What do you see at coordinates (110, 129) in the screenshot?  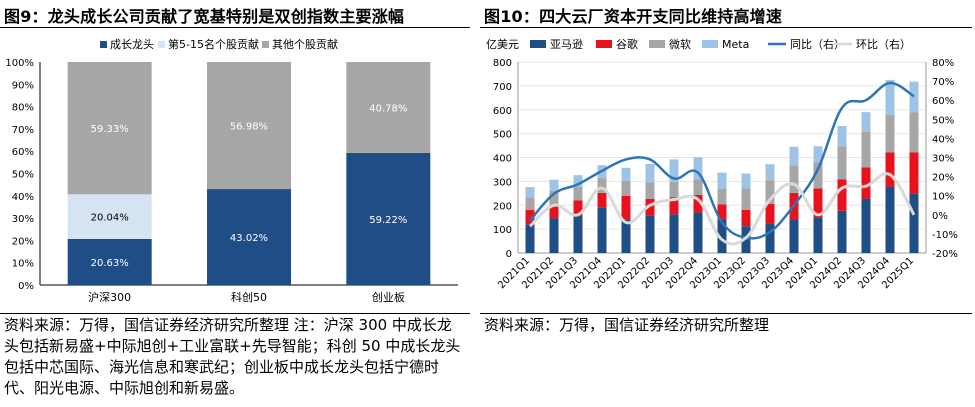 I see `data-label: 59.33%` at bounding box center [110, 129].